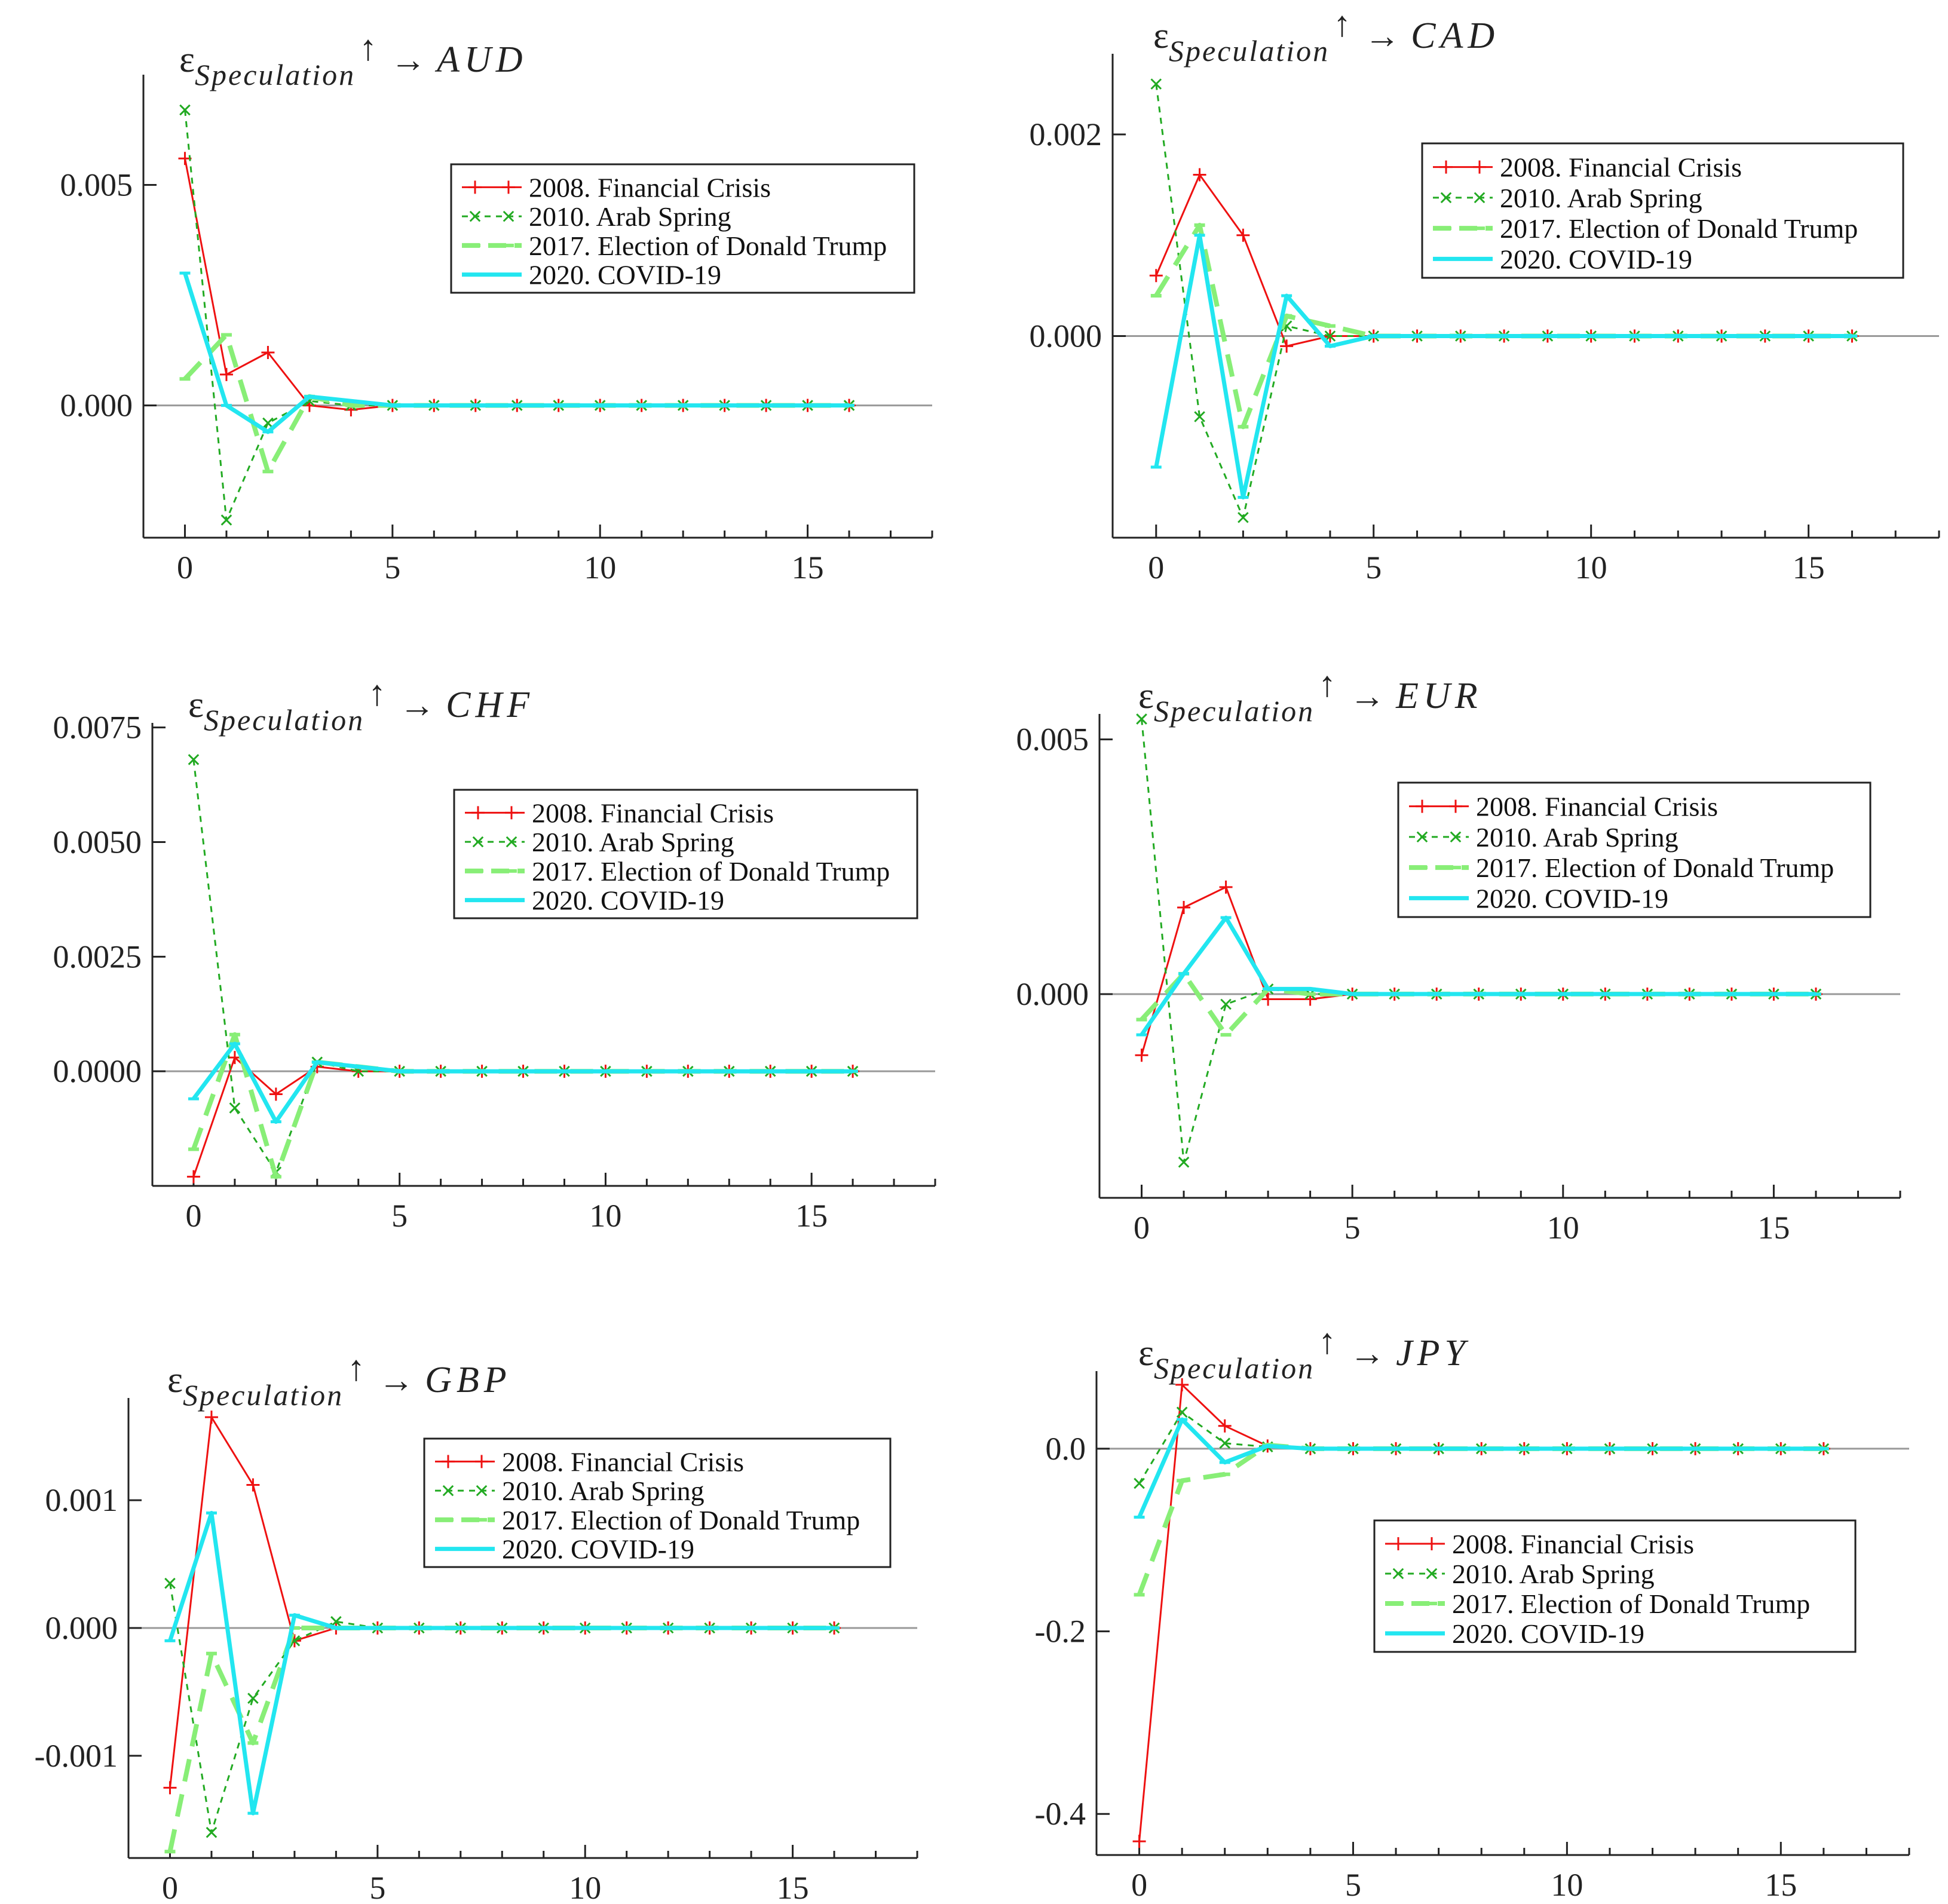 Image resolution: width=1948 pixels, height=1904 pixels. What do you see at coordinates (353, 59) in the screenshot?
I see `chart-title: εSpeculation↑ → AUD` at bounding box center [353, 59].